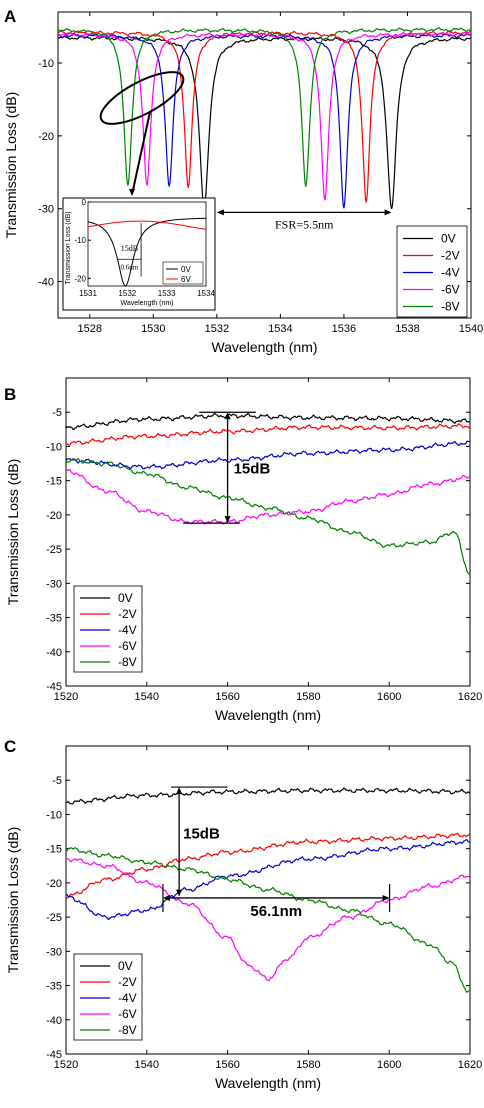  Describe the element at coordinates (147, 225) in the screenshot. I see `inset-series-6v` at that location.